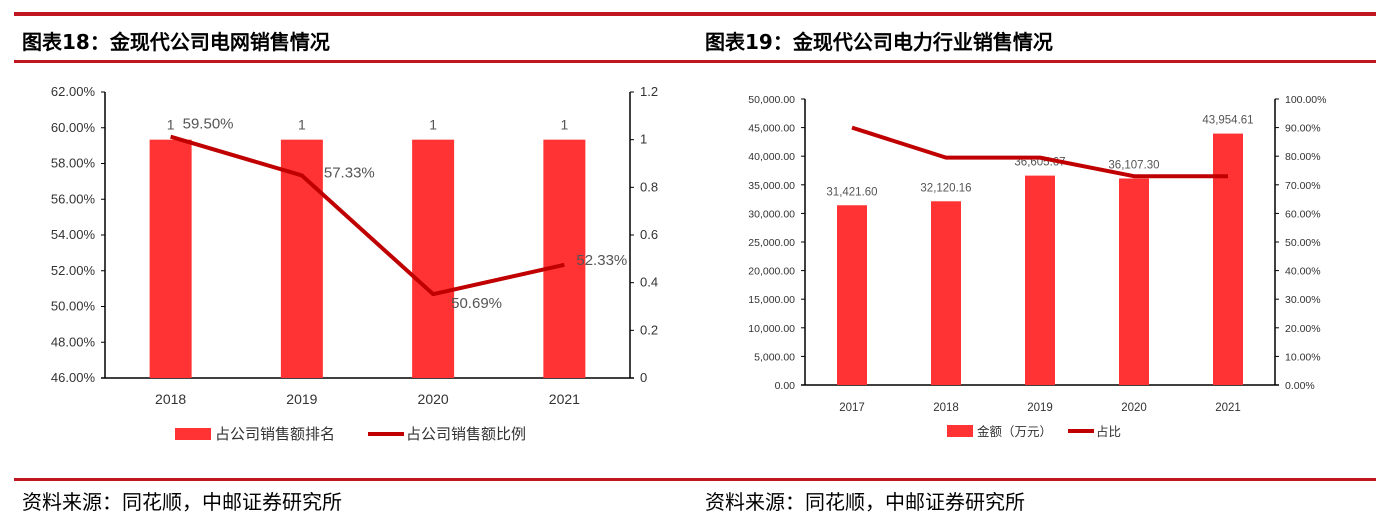  I want to click on bar-data-label: 43,954.61, so click(1227, 121).